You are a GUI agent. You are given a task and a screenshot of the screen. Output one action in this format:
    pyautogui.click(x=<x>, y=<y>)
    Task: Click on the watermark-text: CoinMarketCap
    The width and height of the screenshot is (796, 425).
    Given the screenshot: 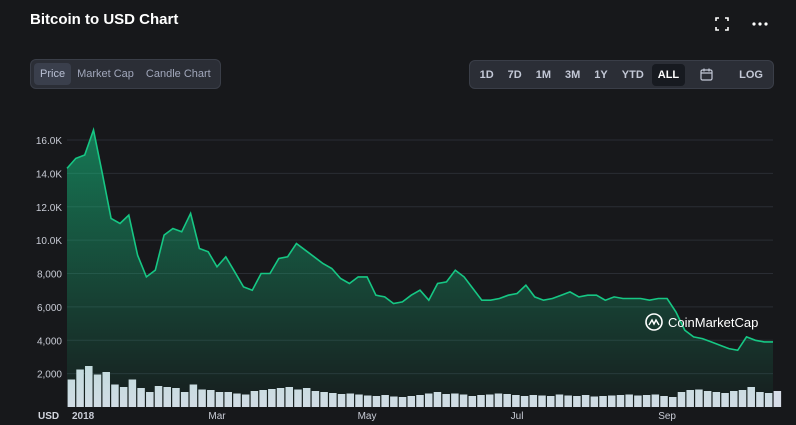 What is the action you would take?
    pyautogui.click(x=713, y=322)
    